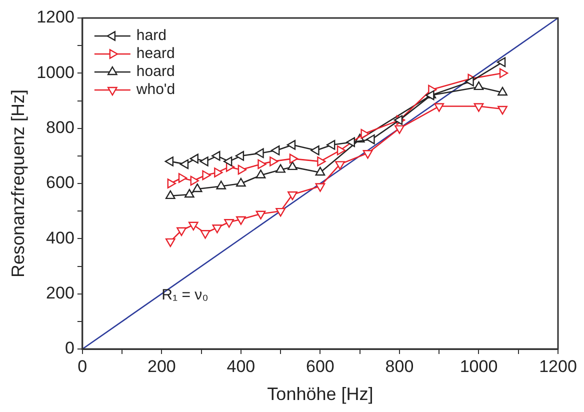 The width and height of the screenshot is (584, 412). Describe the element at coordinates (241, 366) in the screenshot. I see `x-tick-label: 400` at that location.